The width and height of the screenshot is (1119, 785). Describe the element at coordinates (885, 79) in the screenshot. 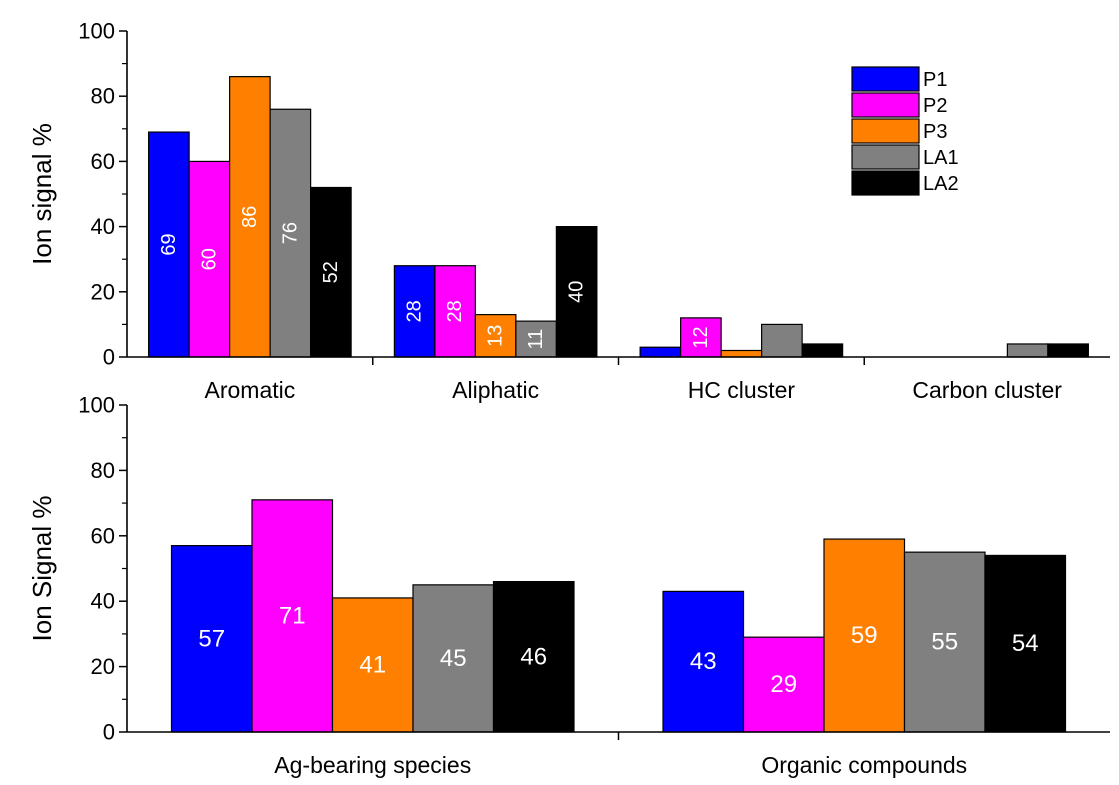

I see `legend-swatch-p1` at that location.